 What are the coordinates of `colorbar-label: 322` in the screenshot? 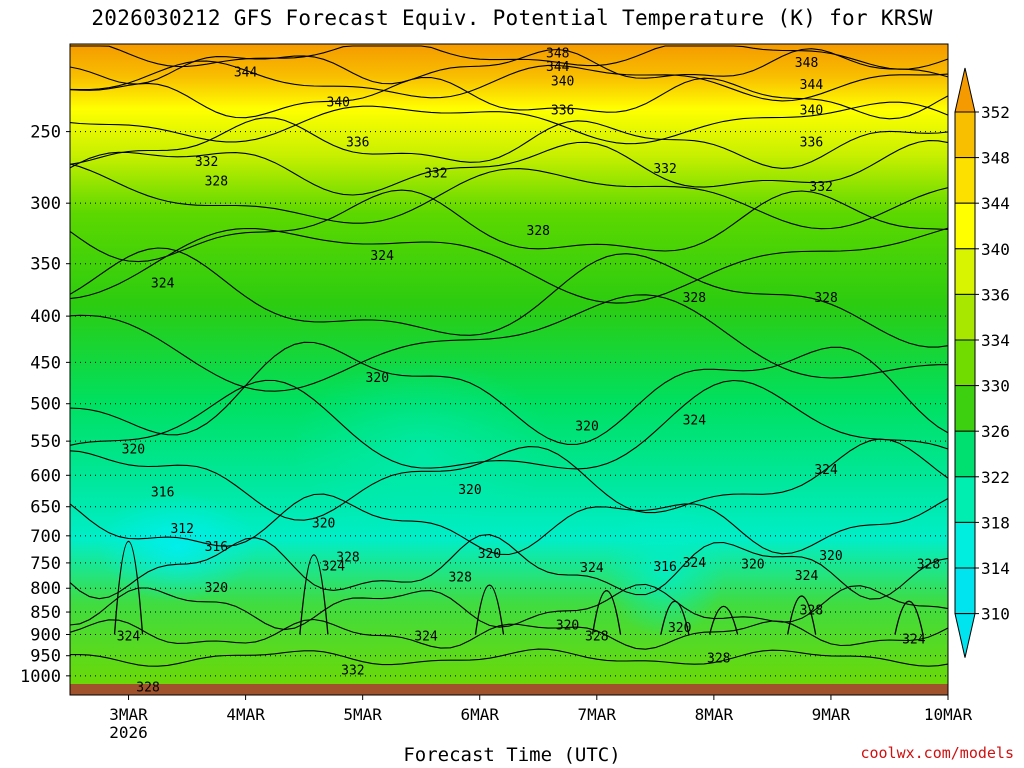 It's located at (995, 477).